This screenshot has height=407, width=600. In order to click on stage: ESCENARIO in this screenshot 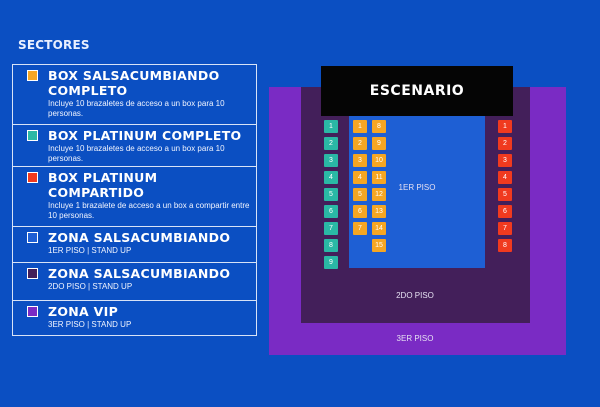, I will do `click(417, 91)`.